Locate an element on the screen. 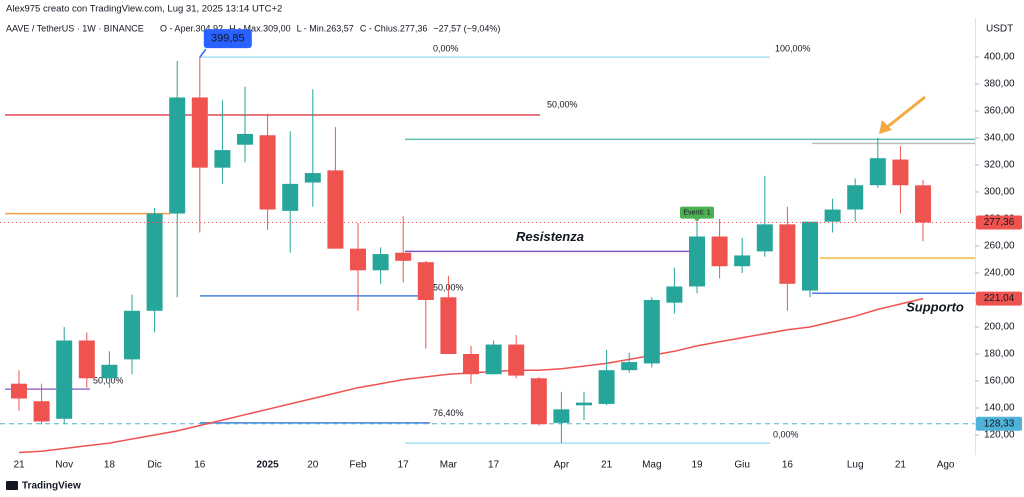 This screenshot has width=1024, height=497. y-tick-label: 240,00 is located at coordinates (999, 273).